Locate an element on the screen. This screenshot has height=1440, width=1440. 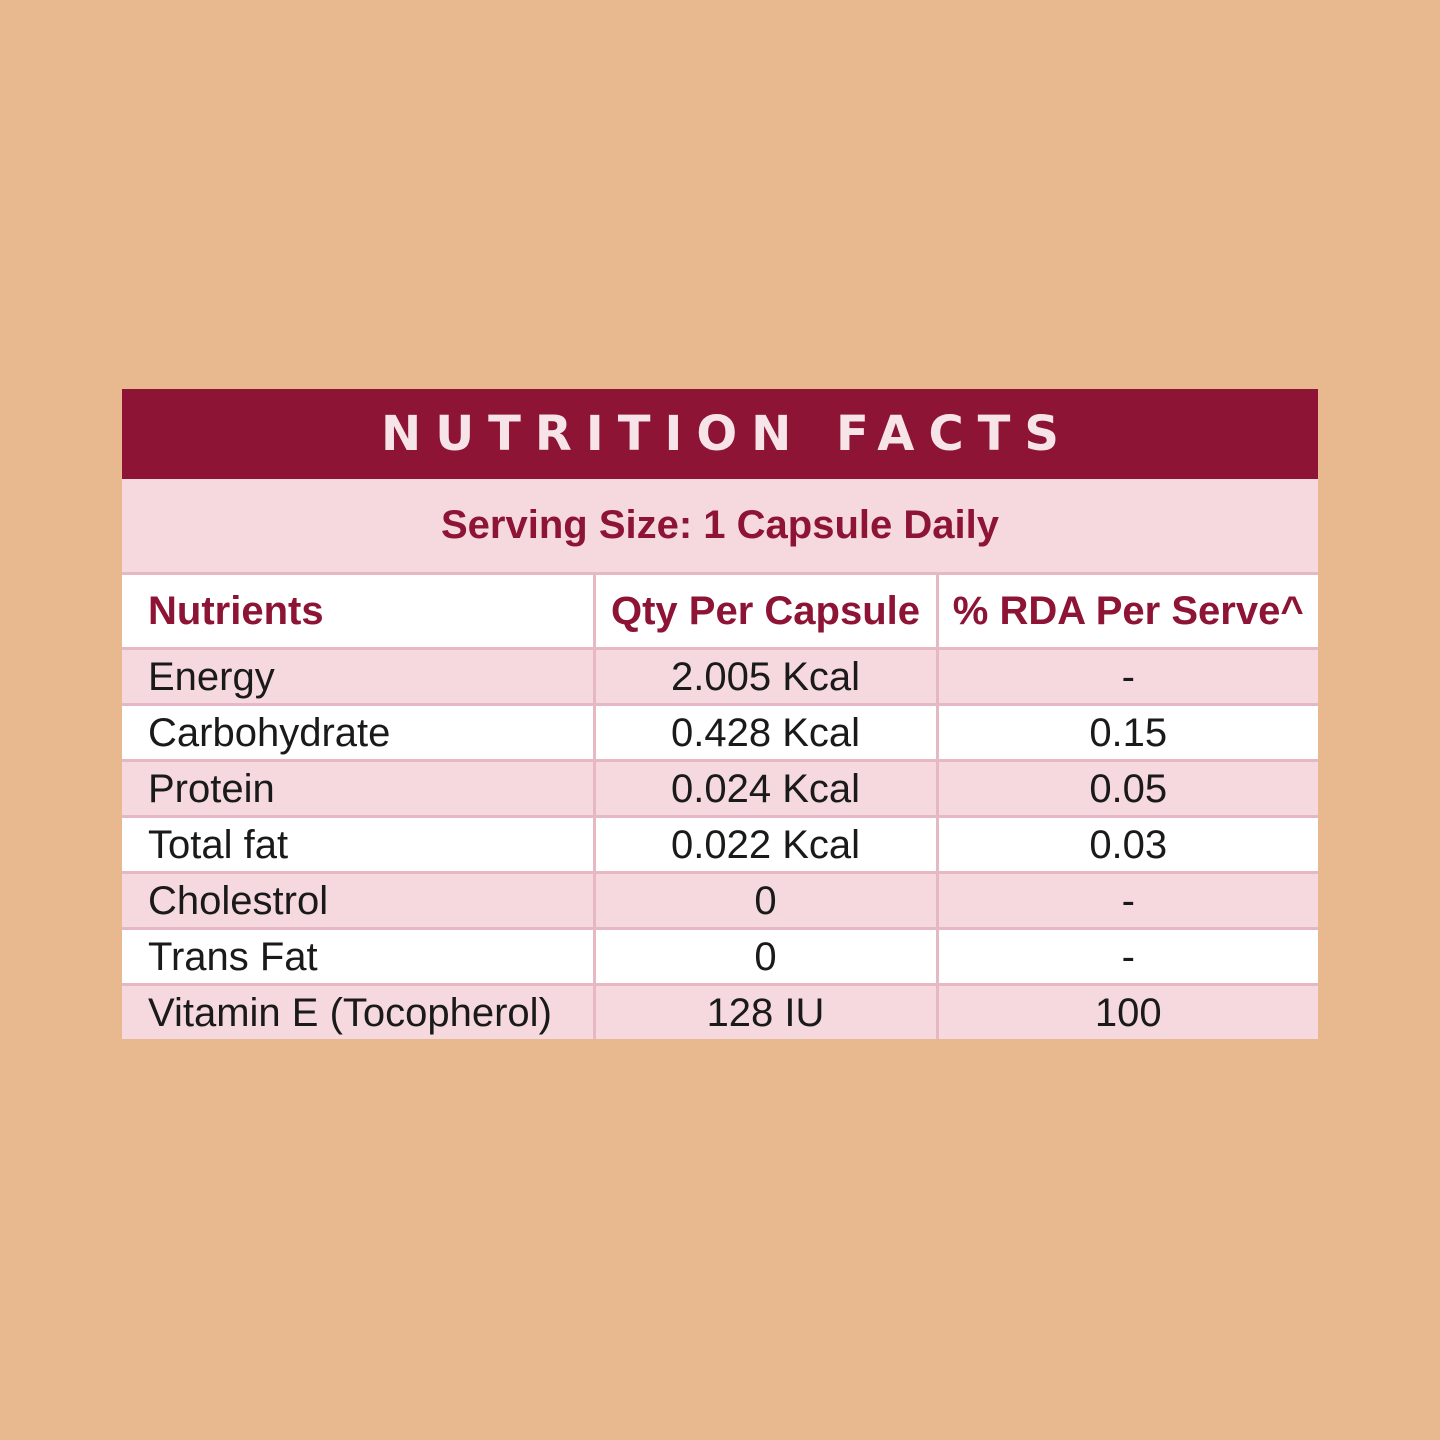
title-bar: NUTRITION FACTS is located at coordinates (720, 434).